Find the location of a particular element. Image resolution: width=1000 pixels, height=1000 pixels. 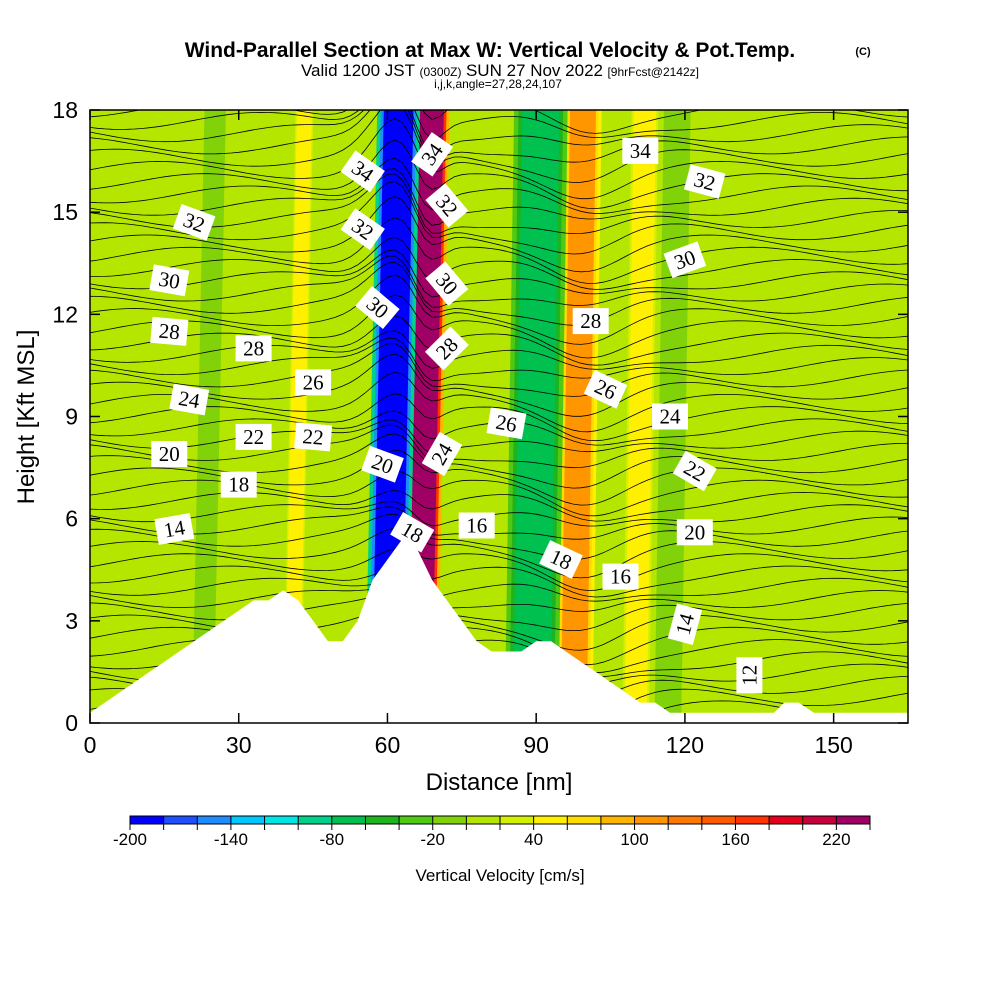

contour-label-text: 16 is located at coordinates (476, 526).